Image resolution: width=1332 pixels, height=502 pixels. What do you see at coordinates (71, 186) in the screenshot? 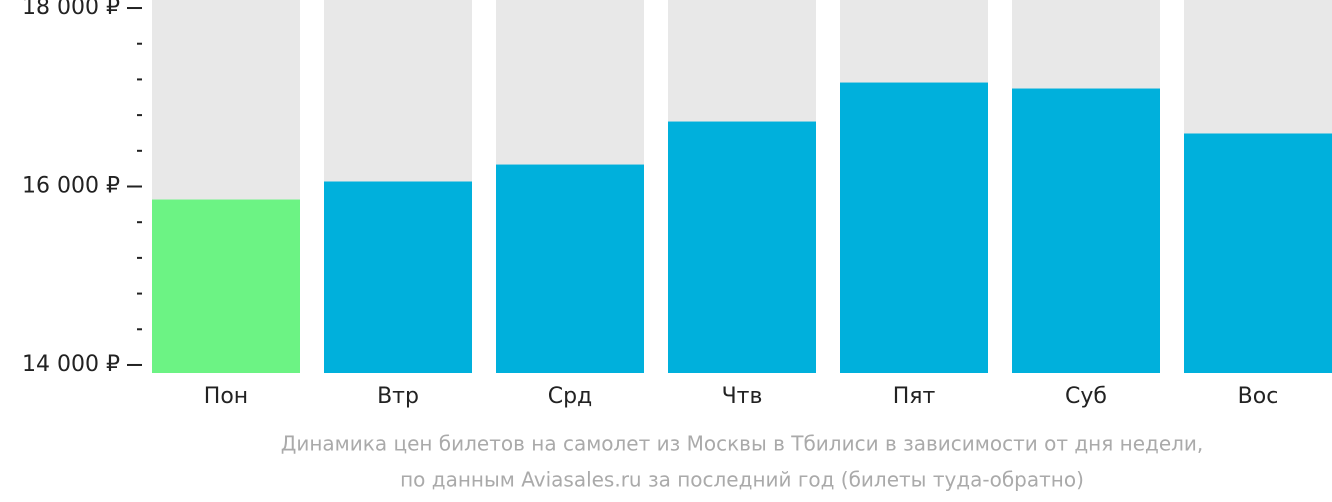
I see `y-tick-label: 16 000 ₽` at bounding box center [71, 186].